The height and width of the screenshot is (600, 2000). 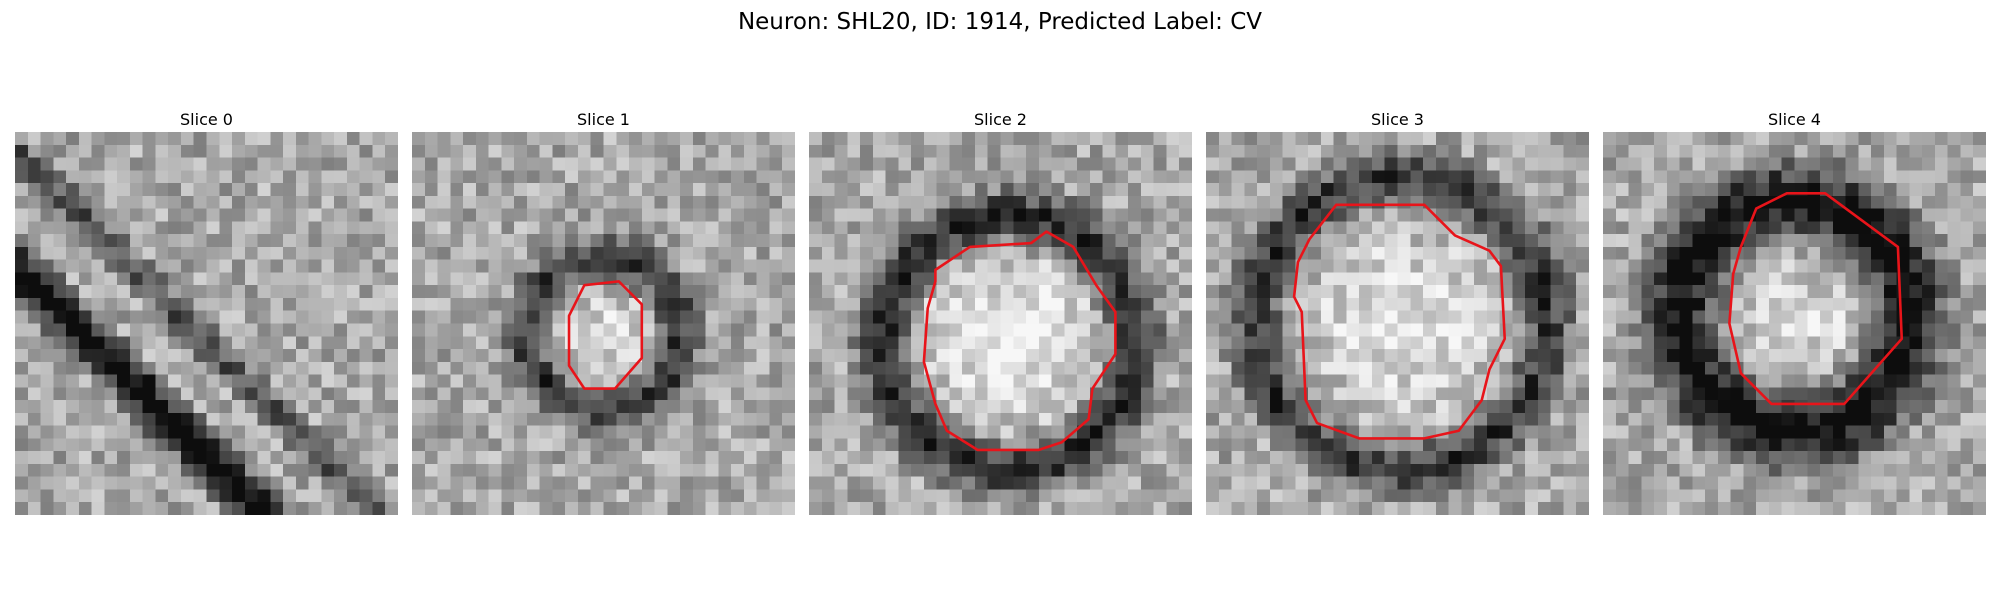 I want to click on slice-title: Slice 1, so click(x=603, y=119).